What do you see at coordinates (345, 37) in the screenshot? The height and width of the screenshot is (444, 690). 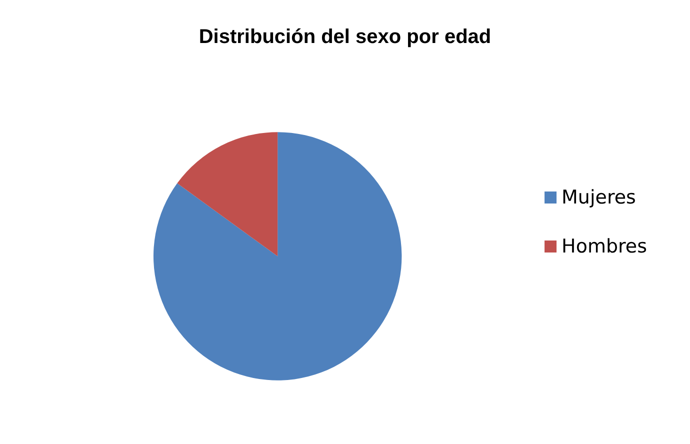 I see `chart-title: Distribución del sexo por edad` at bounding box center [345, 37].